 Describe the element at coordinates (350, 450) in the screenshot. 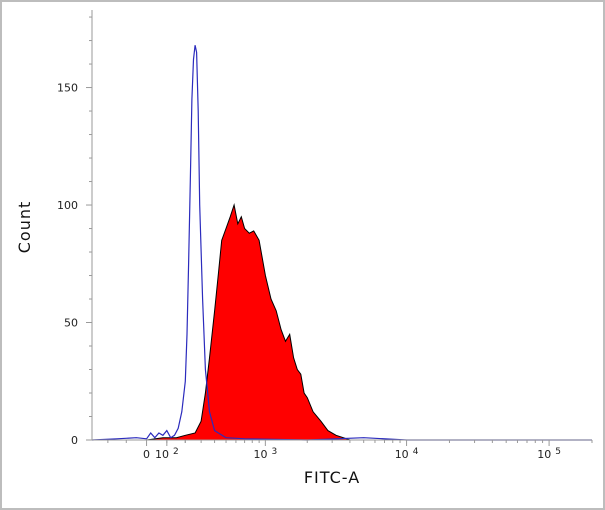

I see `x-ticks: 0 10 2 10 3 10 4 10 5` at that location.